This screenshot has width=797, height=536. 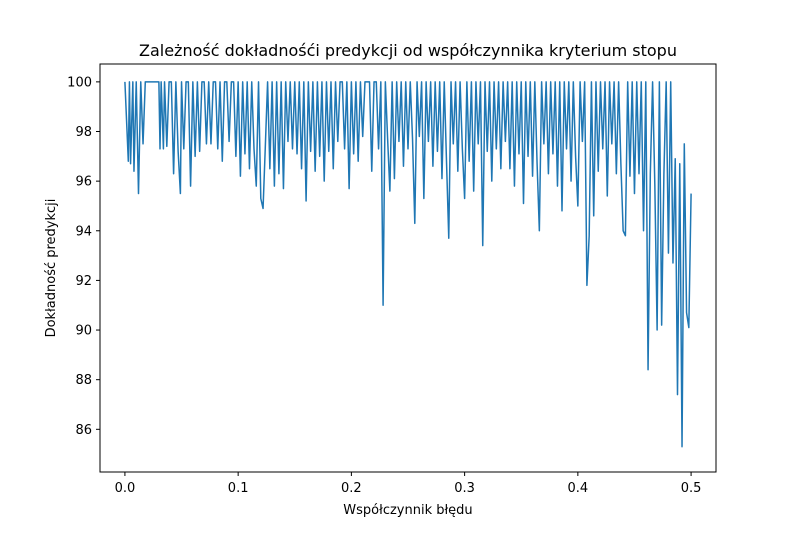 I want to click on x-tick-label: 0.3, so click(x=464, y=488).